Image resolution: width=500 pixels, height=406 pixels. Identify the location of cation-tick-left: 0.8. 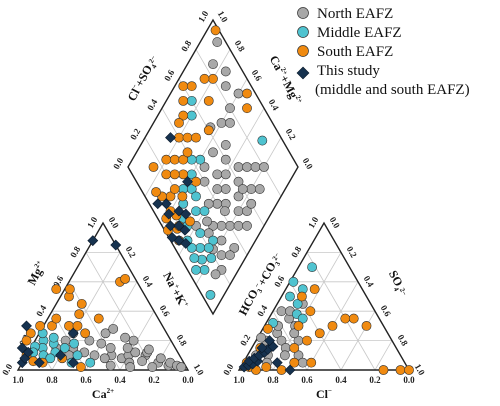
(75, 251).